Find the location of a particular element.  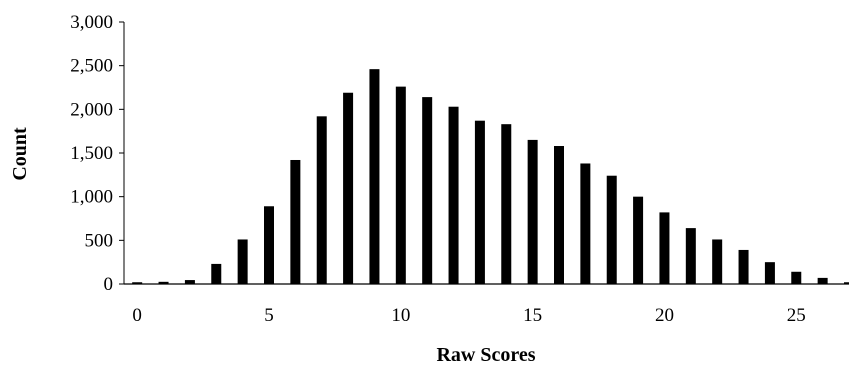

x-tick-label: 10 is located at coordinates (400, 315).